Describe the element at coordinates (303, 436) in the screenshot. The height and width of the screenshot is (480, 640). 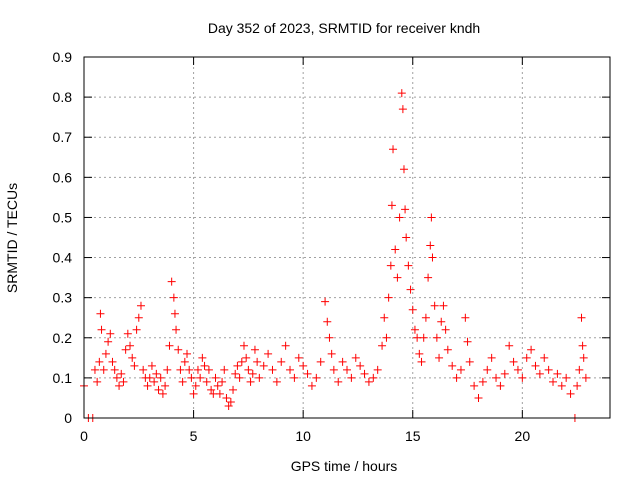
I see `x-tick-label: 10` at that location.